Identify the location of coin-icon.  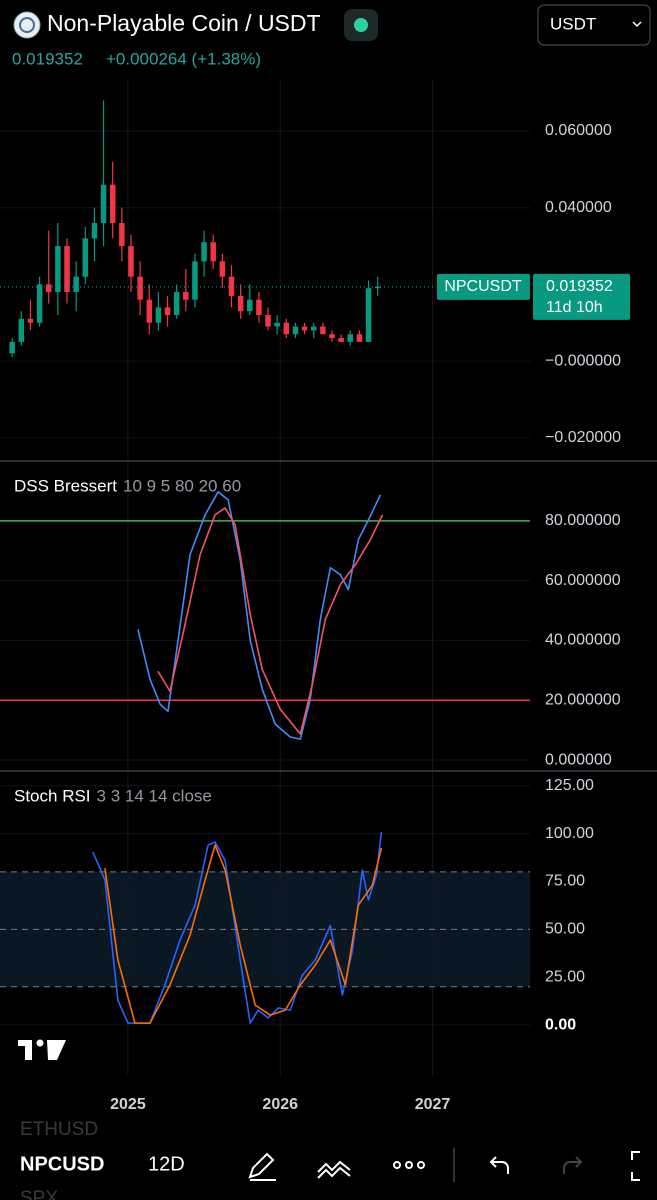
(27, 25).